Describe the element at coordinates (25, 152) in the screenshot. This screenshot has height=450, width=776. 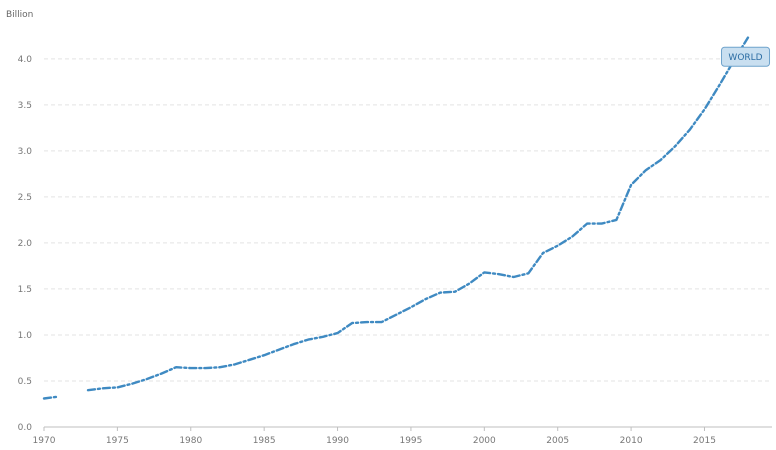
I see `y-tick-label: 3.0` at that location.